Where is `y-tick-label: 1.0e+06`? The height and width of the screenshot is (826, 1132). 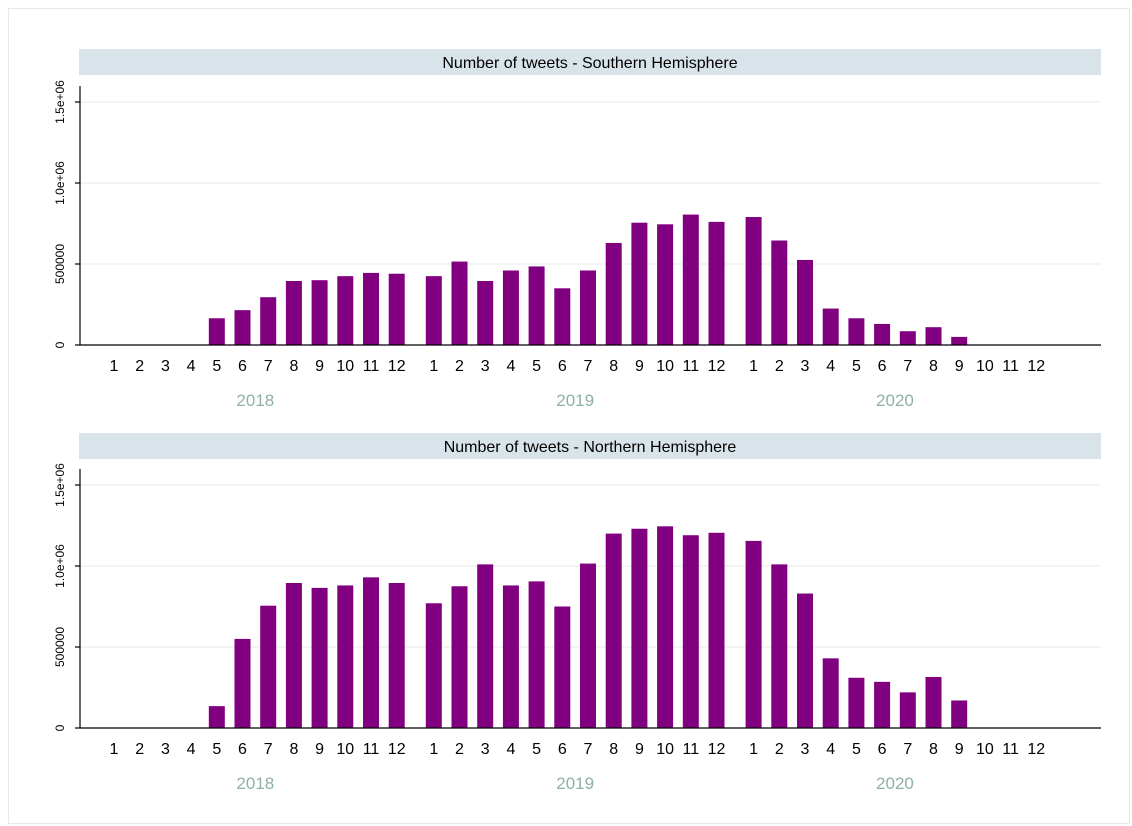 y-tick-label: 1.0e+06 is located at coordinates (60, 566).